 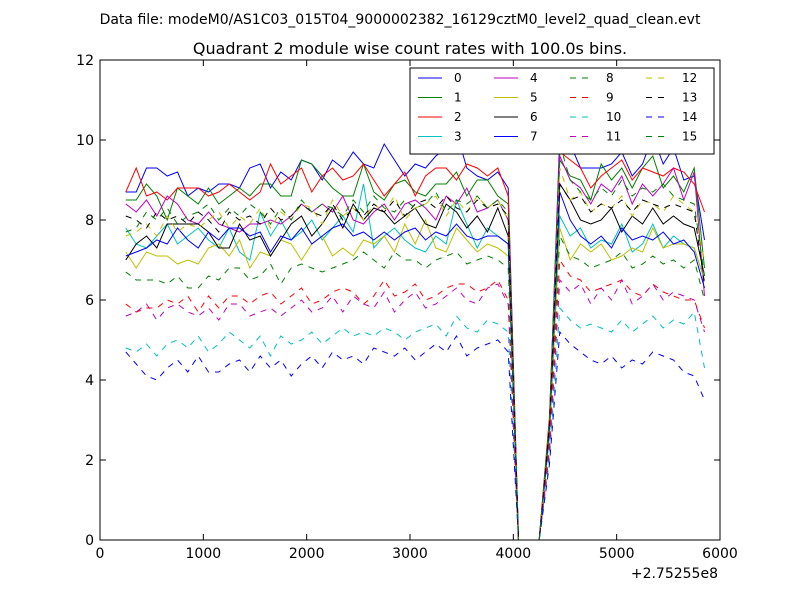 What do you see at coordinates (689, 117) in the screenshot?
I see `legend-label-14: 14` at bounding box center [689, 117].